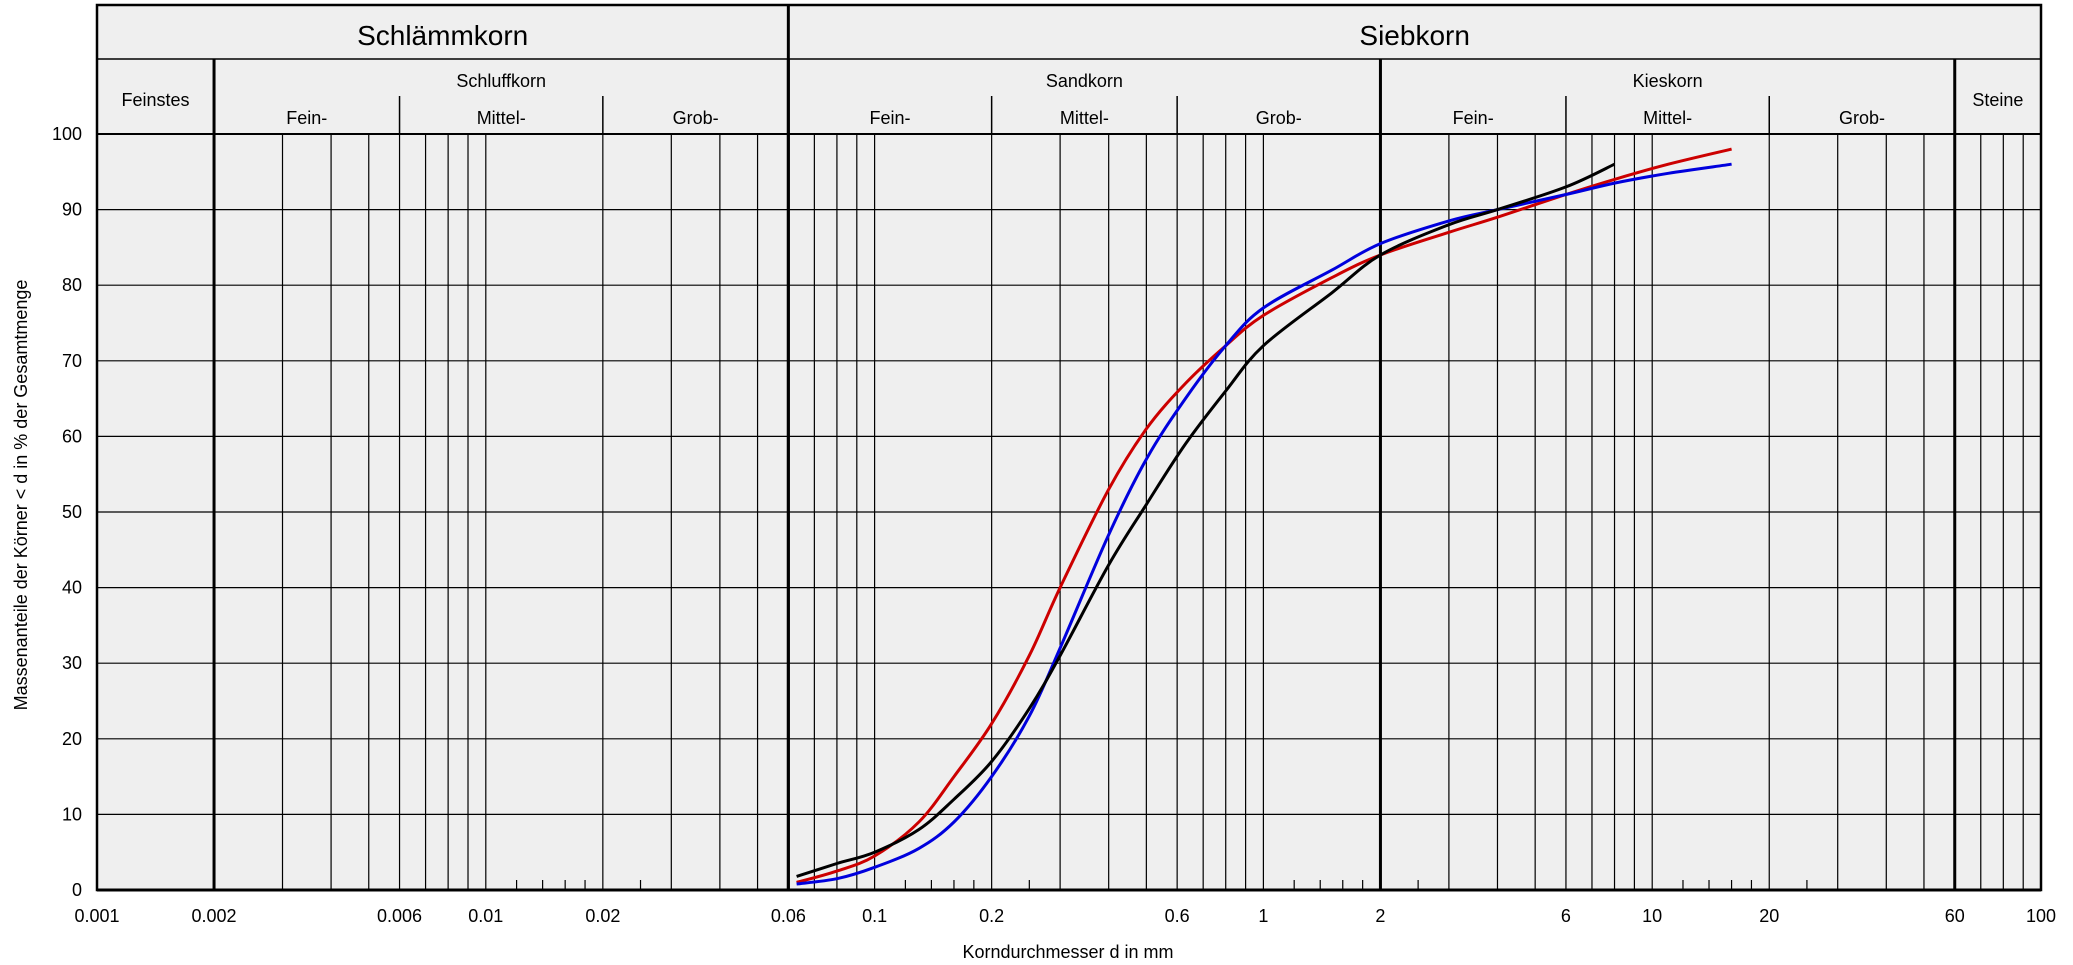  I want to click on header-sub-grob-2: Grob-, so click(696, 118).